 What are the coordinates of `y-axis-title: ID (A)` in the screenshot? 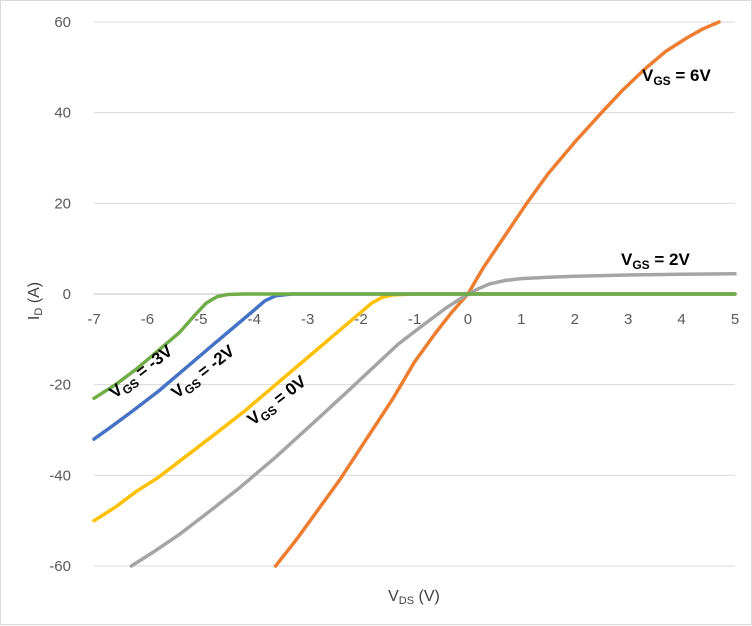 It's located at (35, 301).